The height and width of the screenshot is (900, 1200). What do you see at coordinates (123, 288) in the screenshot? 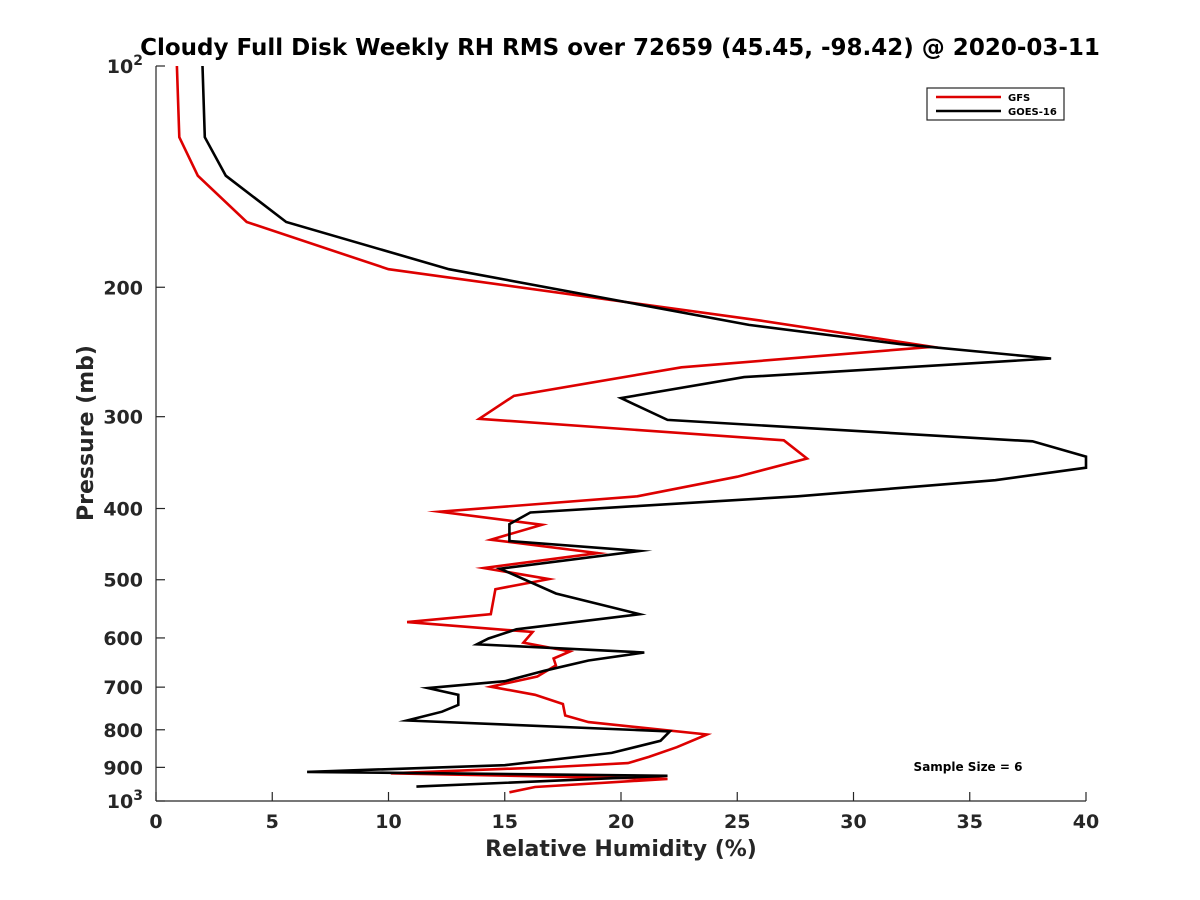
I see `y-tick-label: 200` at bounding box center [123, 288].